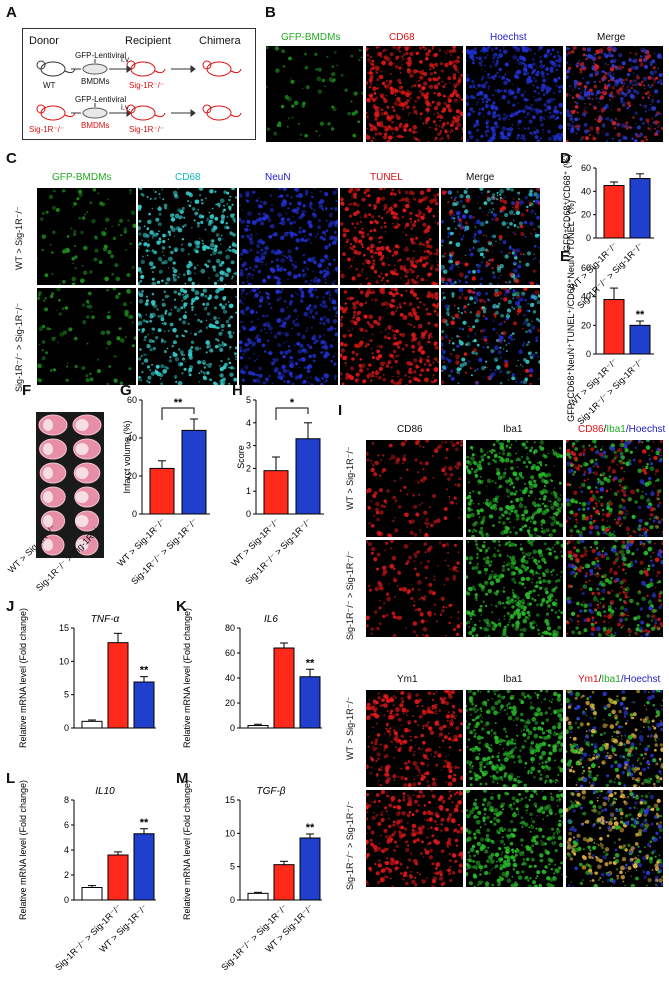  Describe the element at coordinates (164, 551) in the screenshot. I see `category-label: Sig-1R⁻/⁻ > Sig-1R⁻/⁻` at that location.